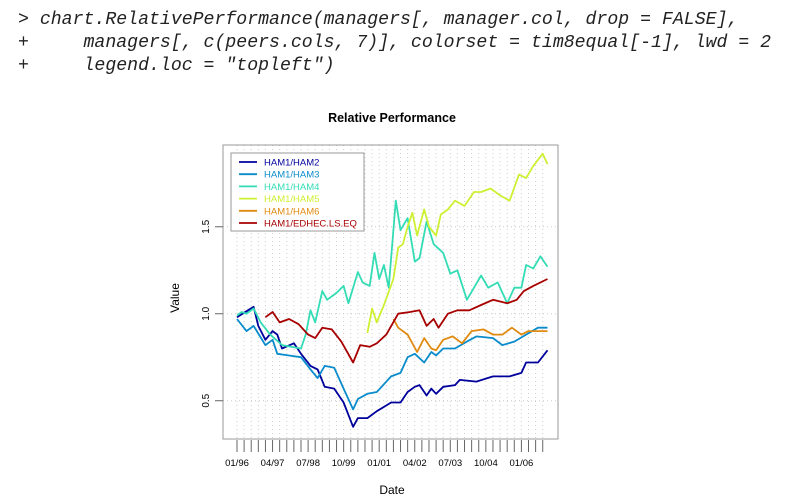 The image size is (795, 502). What do you see at coordinates (291, 199) in the screenshot?
I see `legend-label: HAM1/HAM5` at bounding box center [291, 199].